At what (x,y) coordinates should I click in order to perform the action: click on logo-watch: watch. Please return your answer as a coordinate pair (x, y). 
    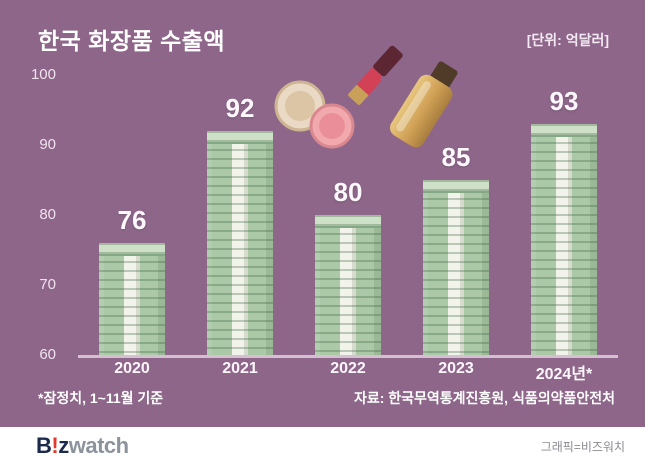
    Looking at the image, I should click on (98, 445).